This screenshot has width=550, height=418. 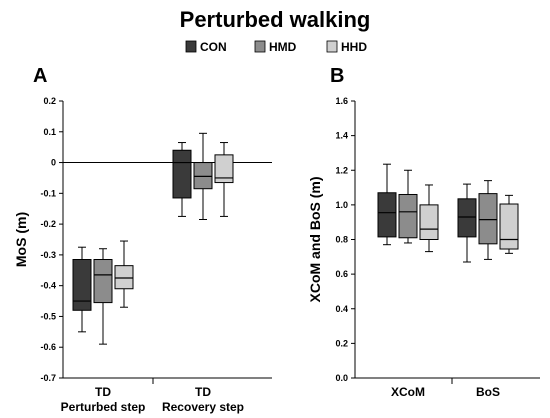 What do you see at coordinates (341, 170) in the screenshot?
I see `y-tick-label: 1.2` at bounding box center [341, 170].